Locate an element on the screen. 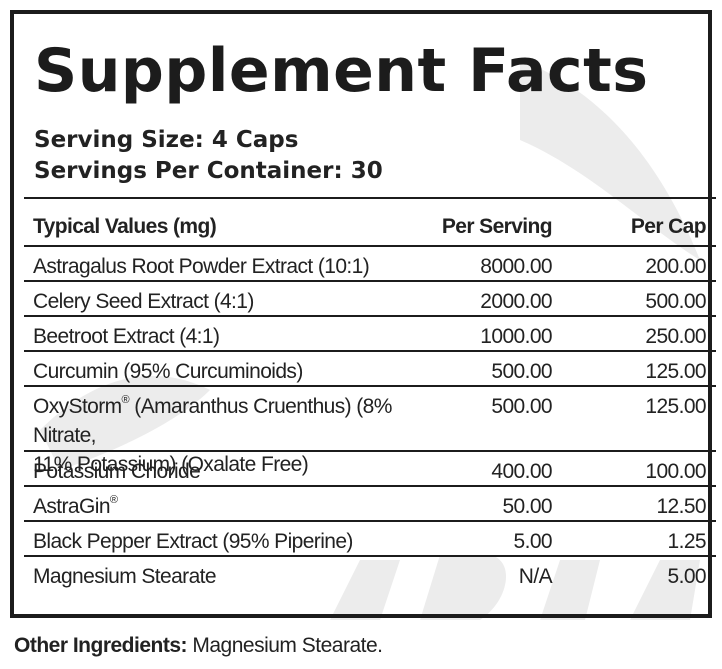 The height and width of the screenshot is (669, 722). ingredient-name: Black Pepper Extract (95% Piperine) is located at coordinates (193, 541).